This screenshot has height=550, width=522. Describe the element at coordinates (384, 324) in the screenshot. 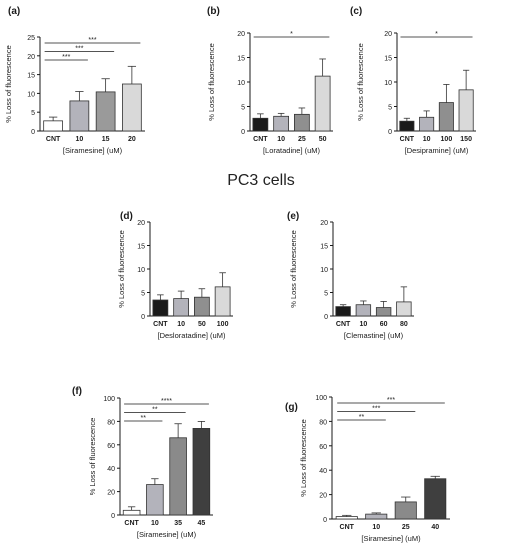

I see `x-tick-label: 60` at that location.